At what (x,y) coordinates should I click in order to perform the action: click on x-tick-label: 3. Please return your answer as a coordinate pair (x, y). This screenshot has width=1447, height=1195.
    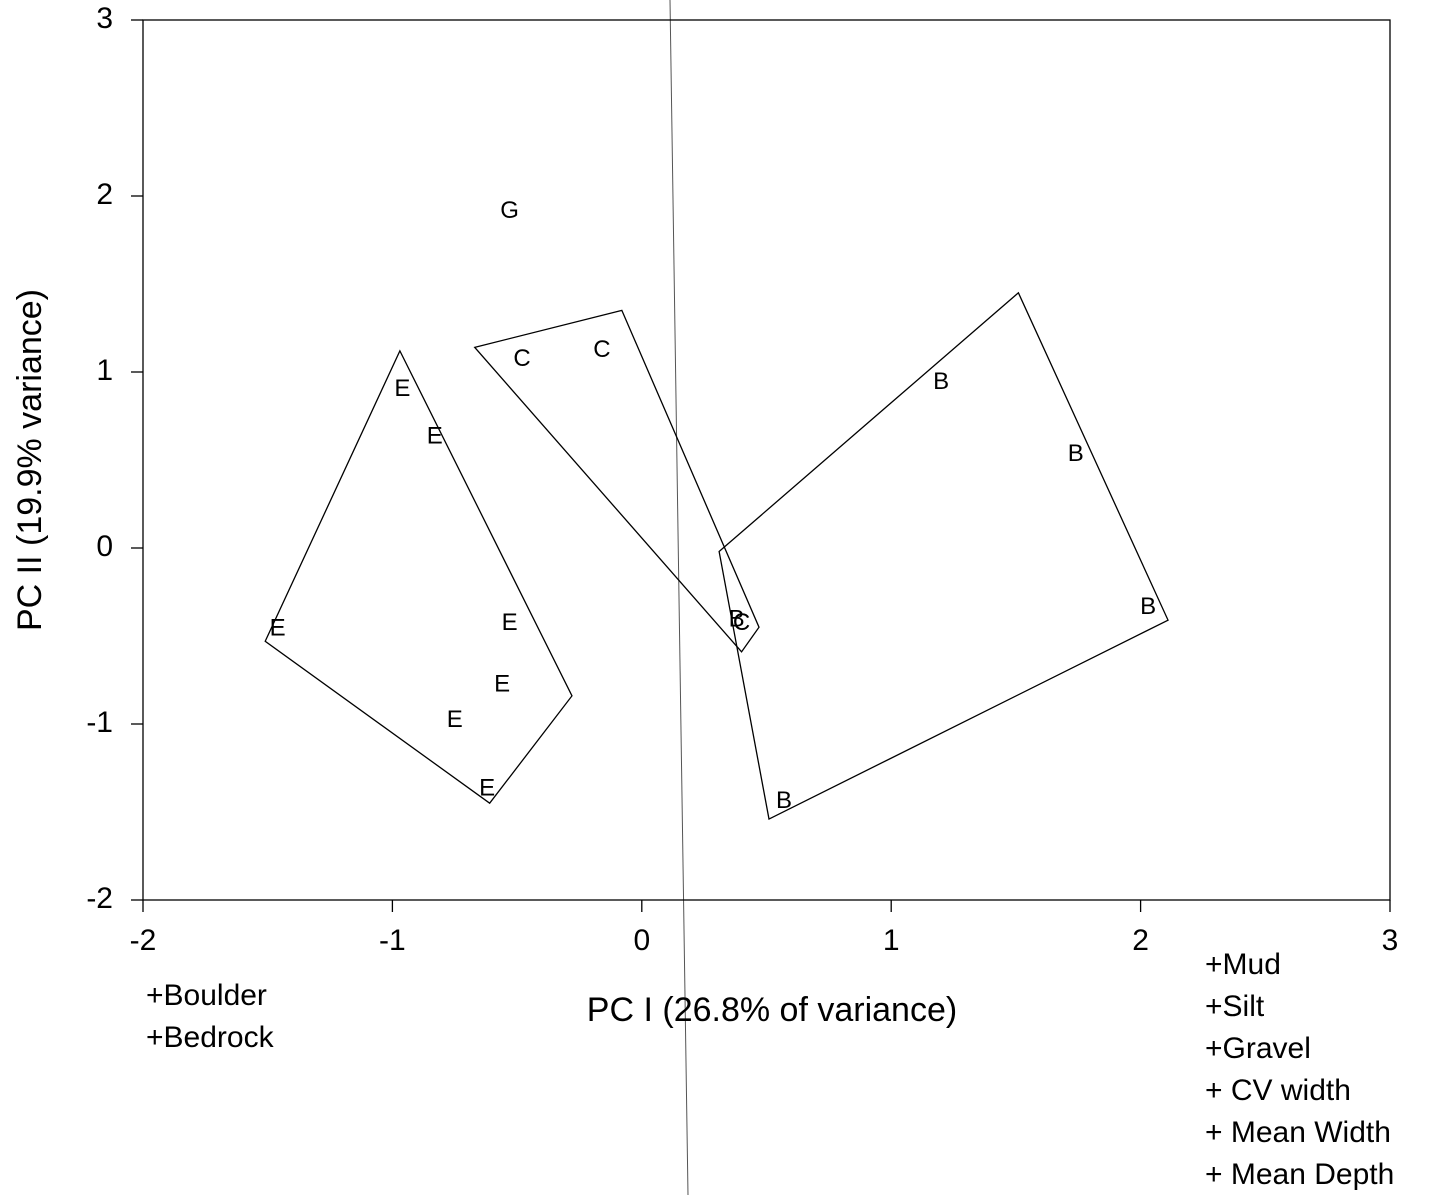
    Looking at the image, I should click on (1390, 940).